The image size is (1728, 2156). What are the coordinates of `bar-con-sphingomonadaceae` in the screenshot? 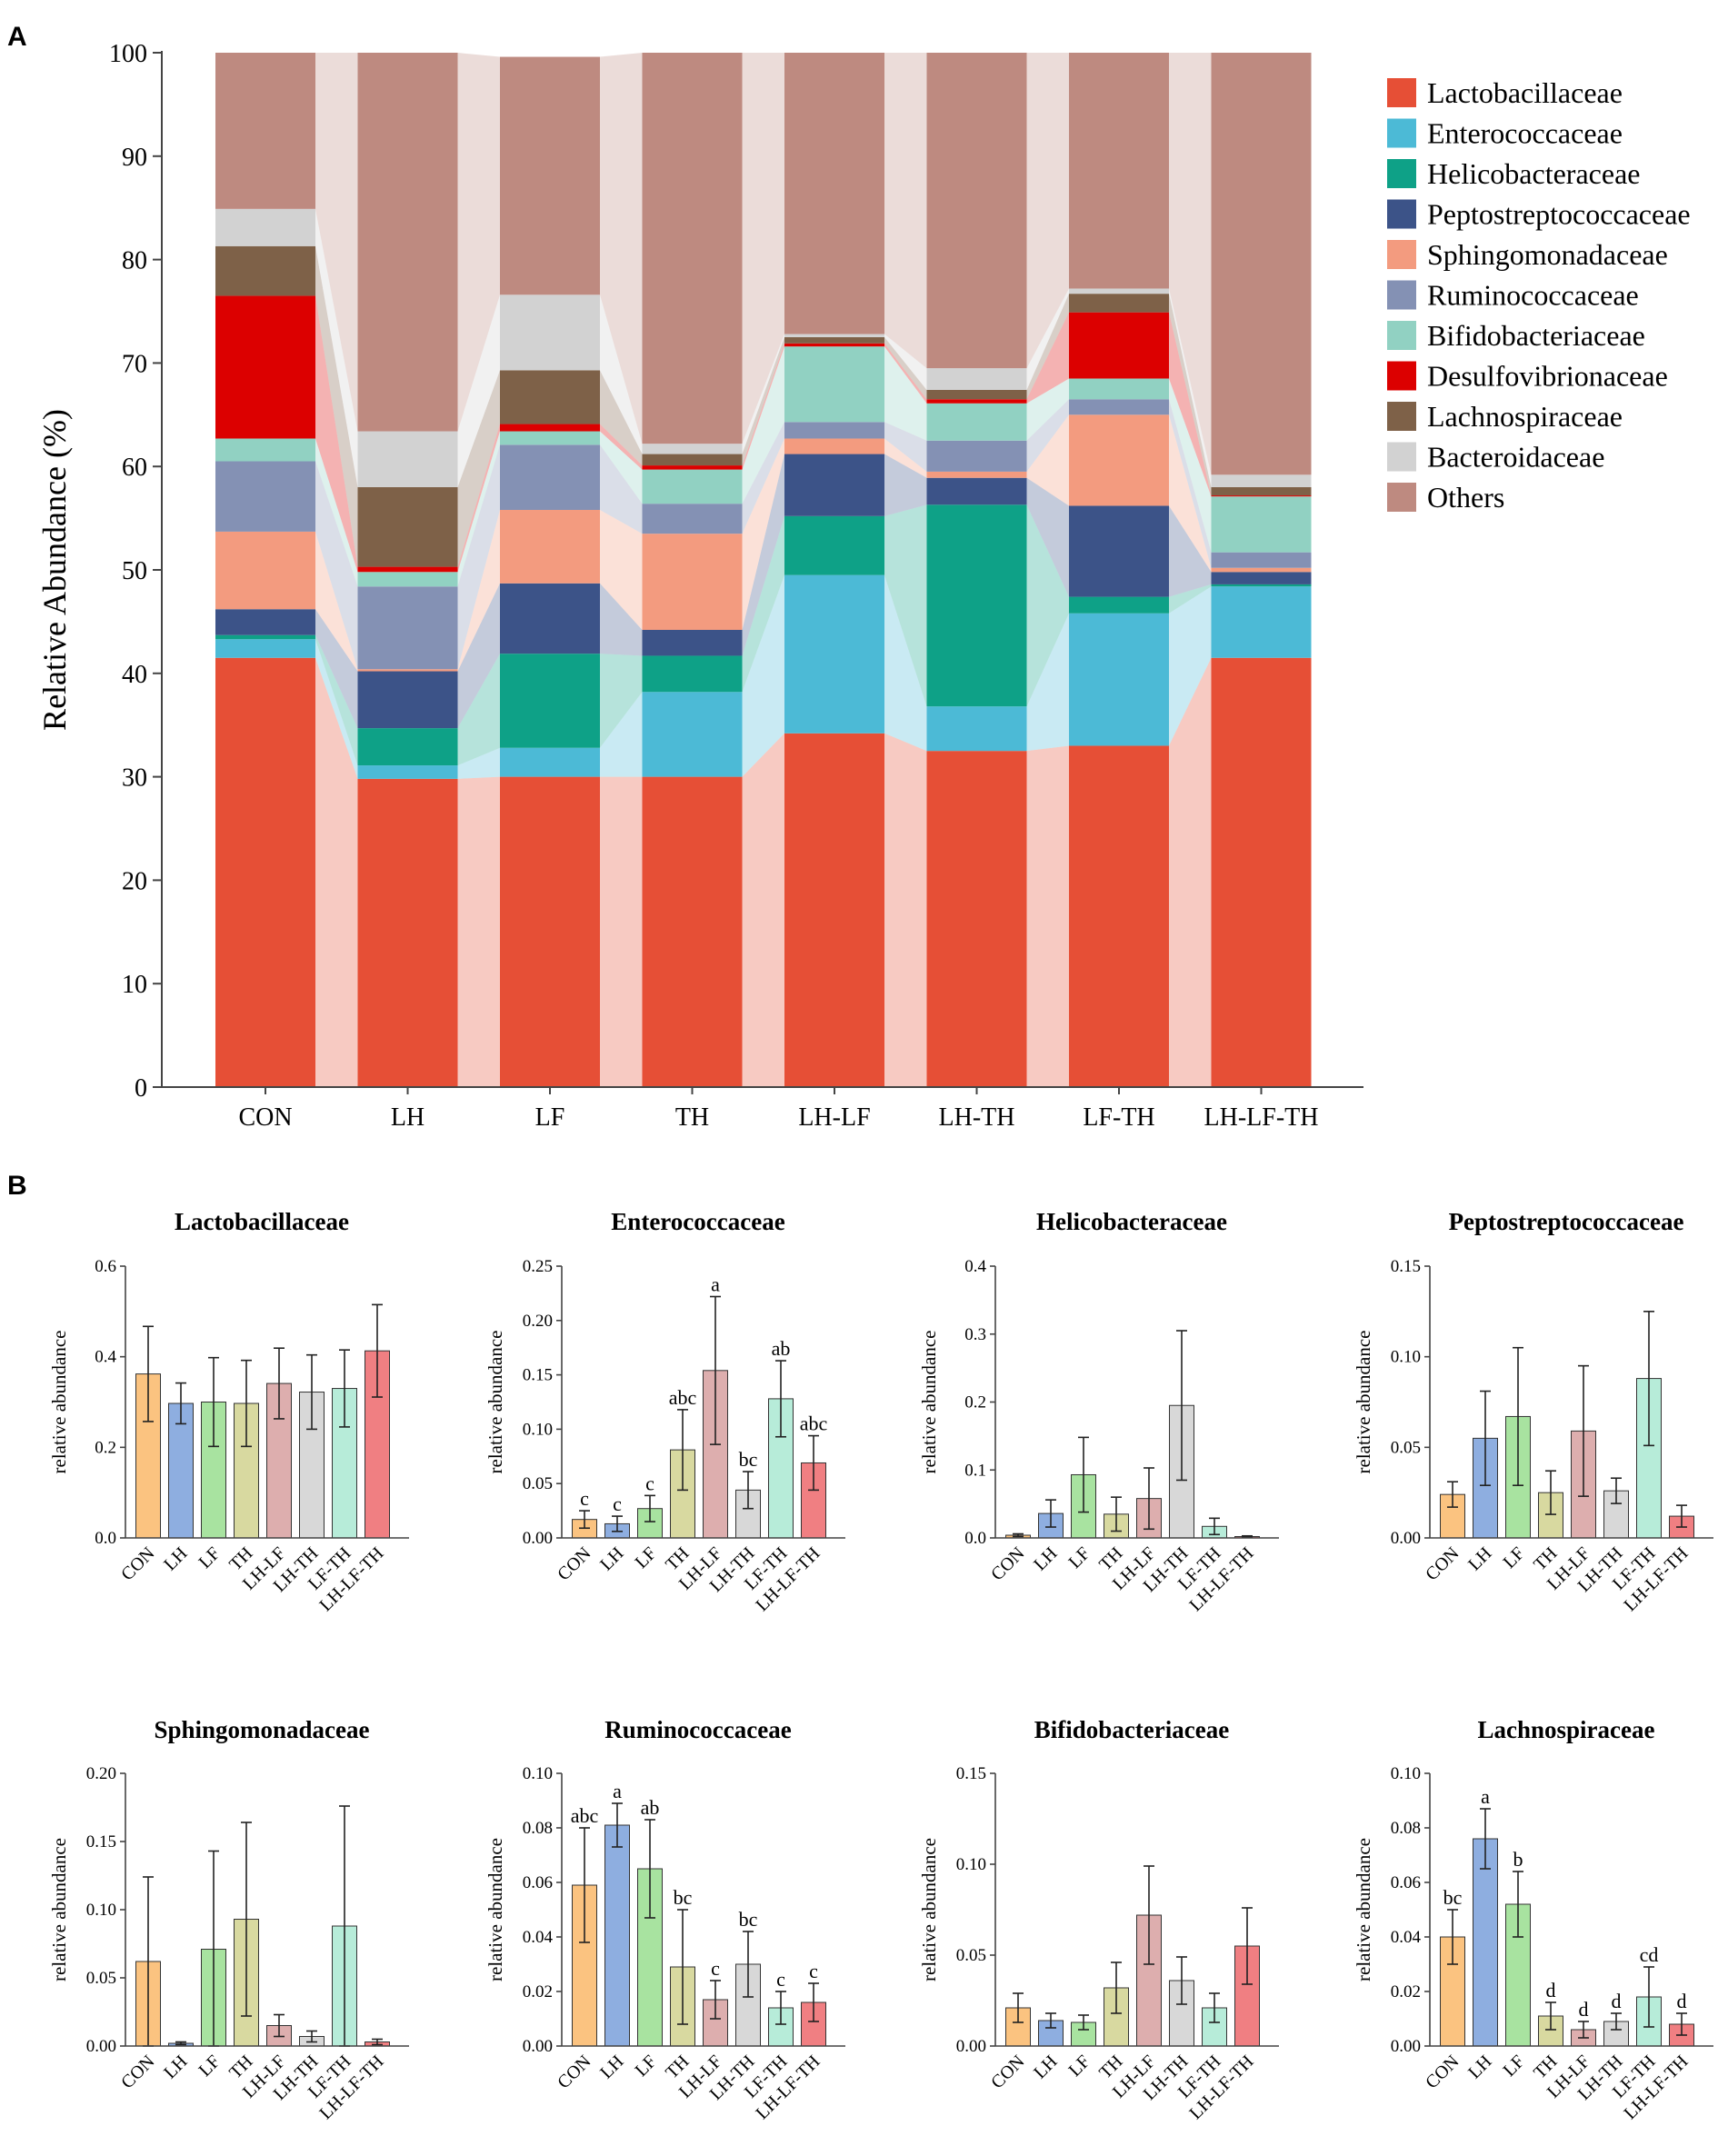 It's located at (265, 571).